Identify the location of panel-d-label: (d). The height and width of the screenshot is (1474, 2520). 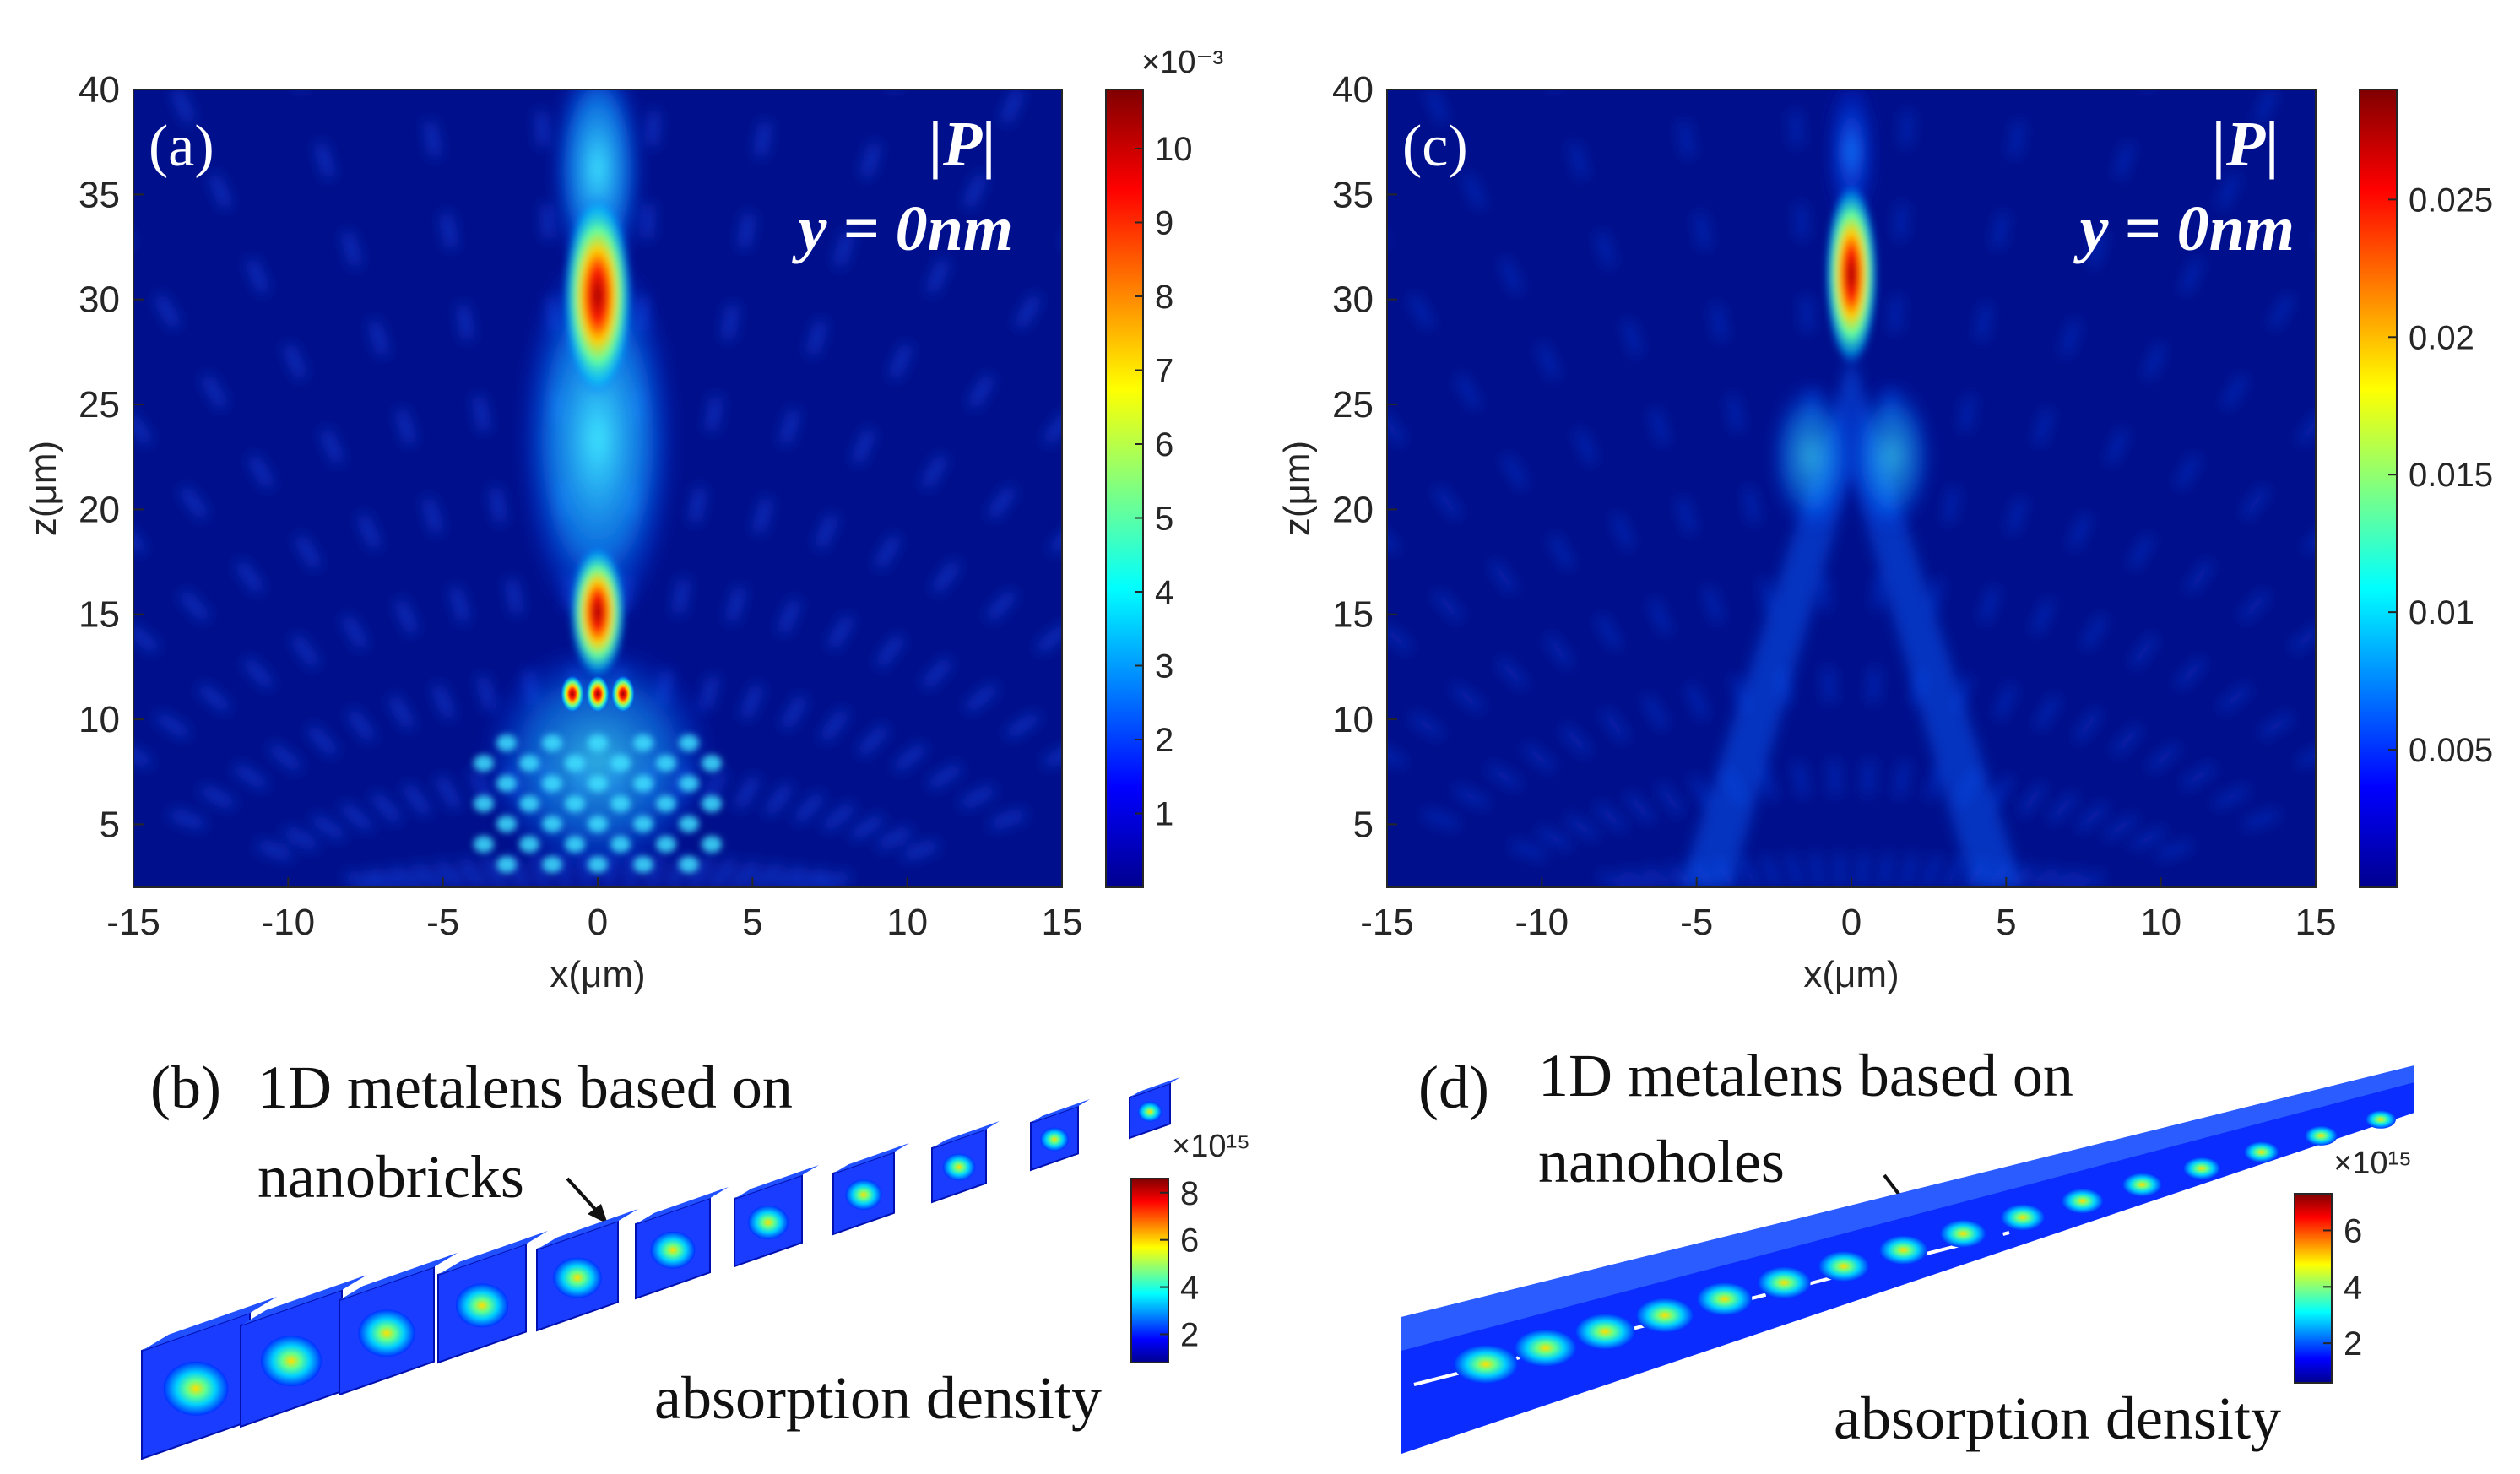
(1453, 1087).